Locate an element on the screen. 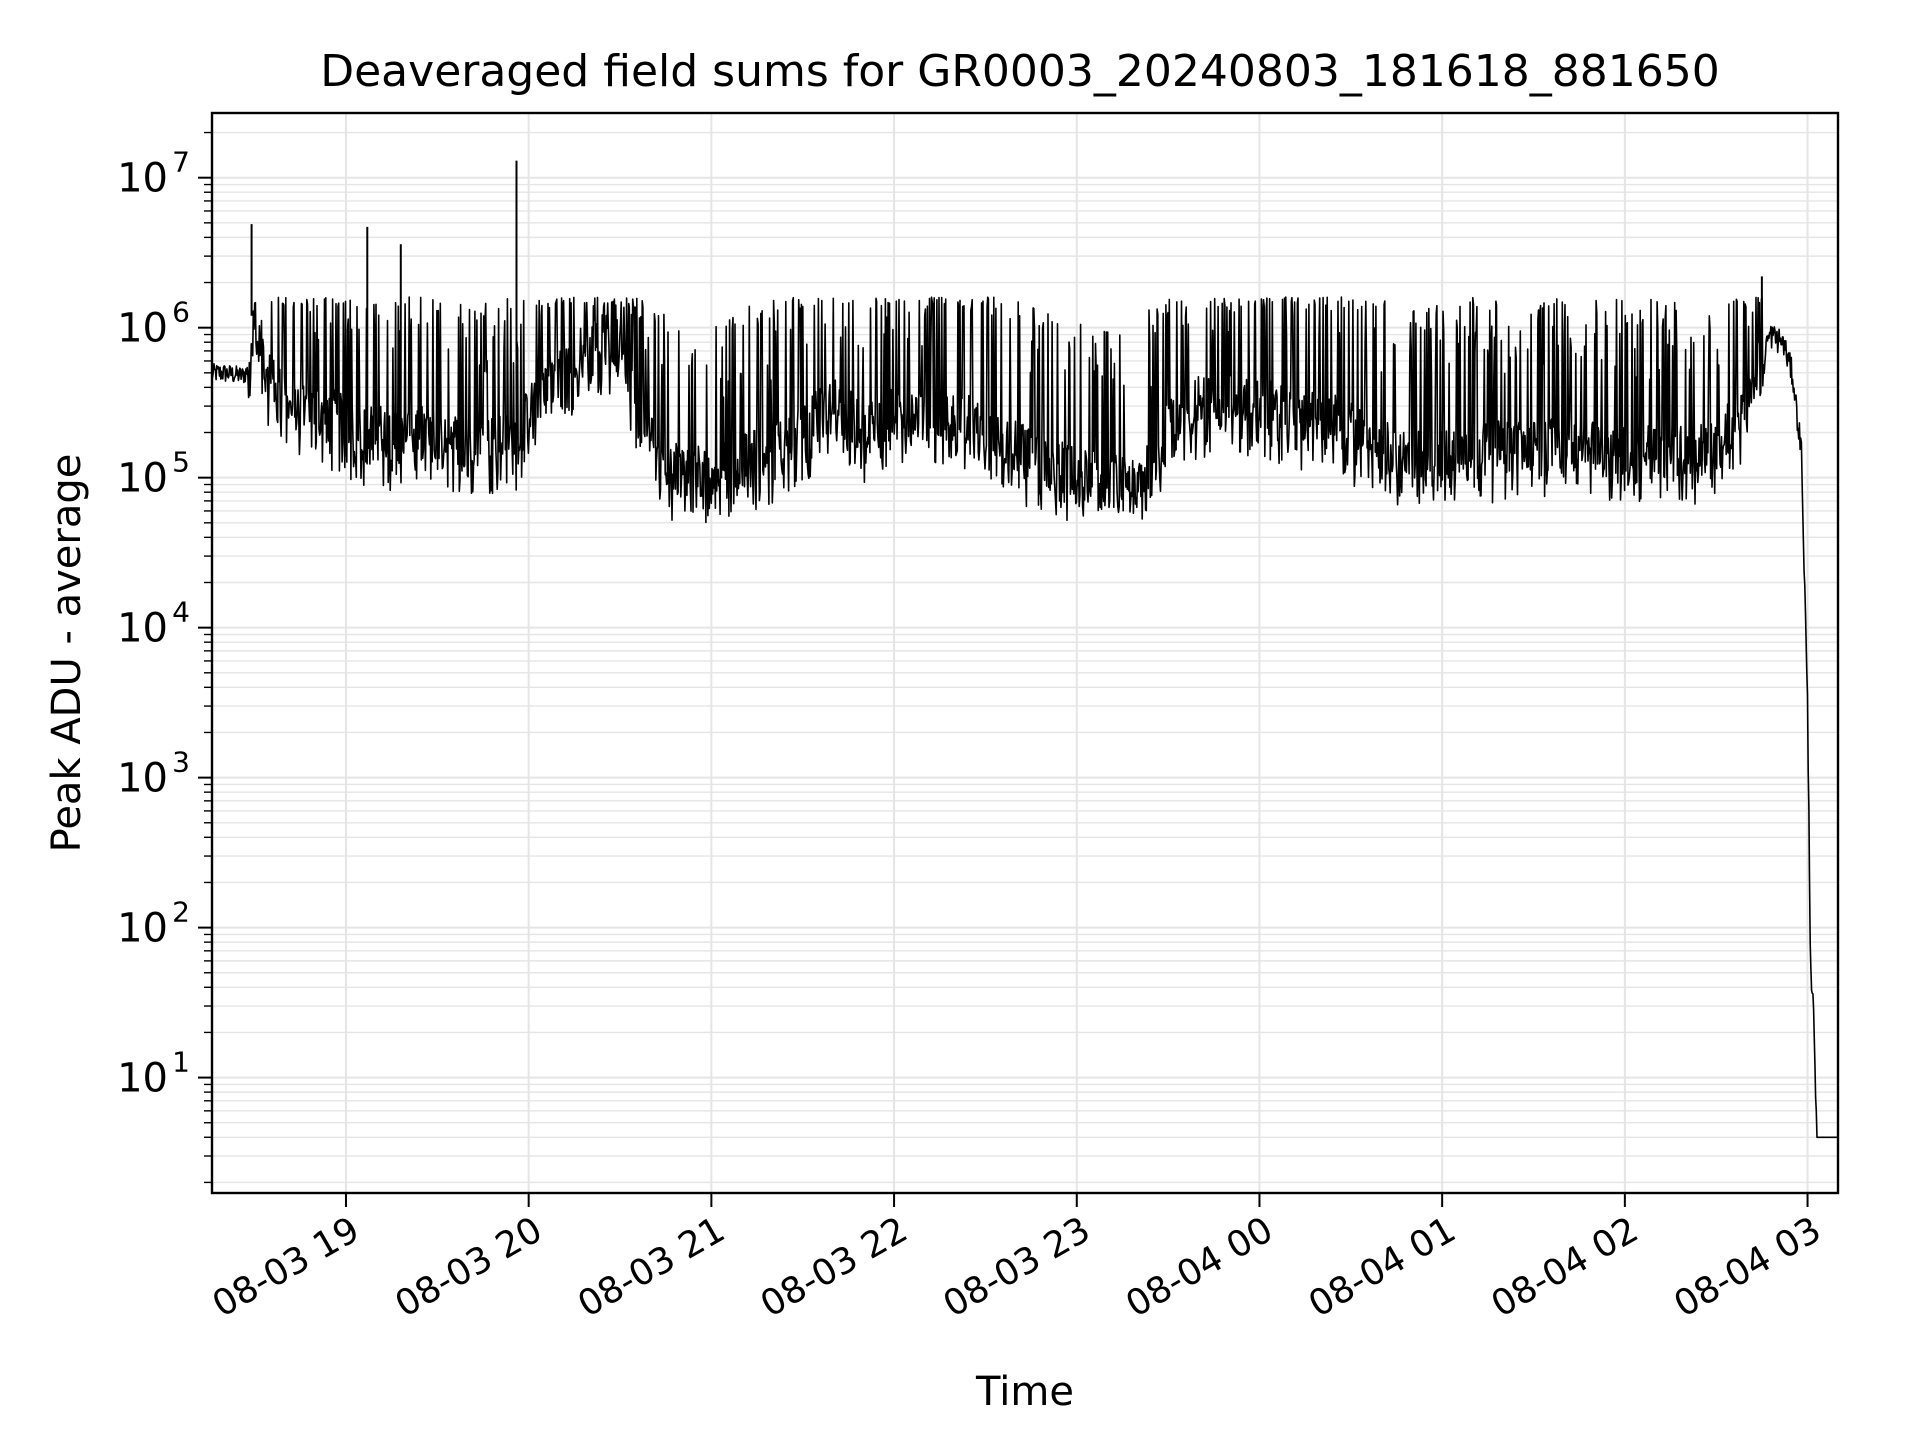 The image size is (1920, 1440). y-axis-label: Peak ADU - average is located at coordinates (67, 653).